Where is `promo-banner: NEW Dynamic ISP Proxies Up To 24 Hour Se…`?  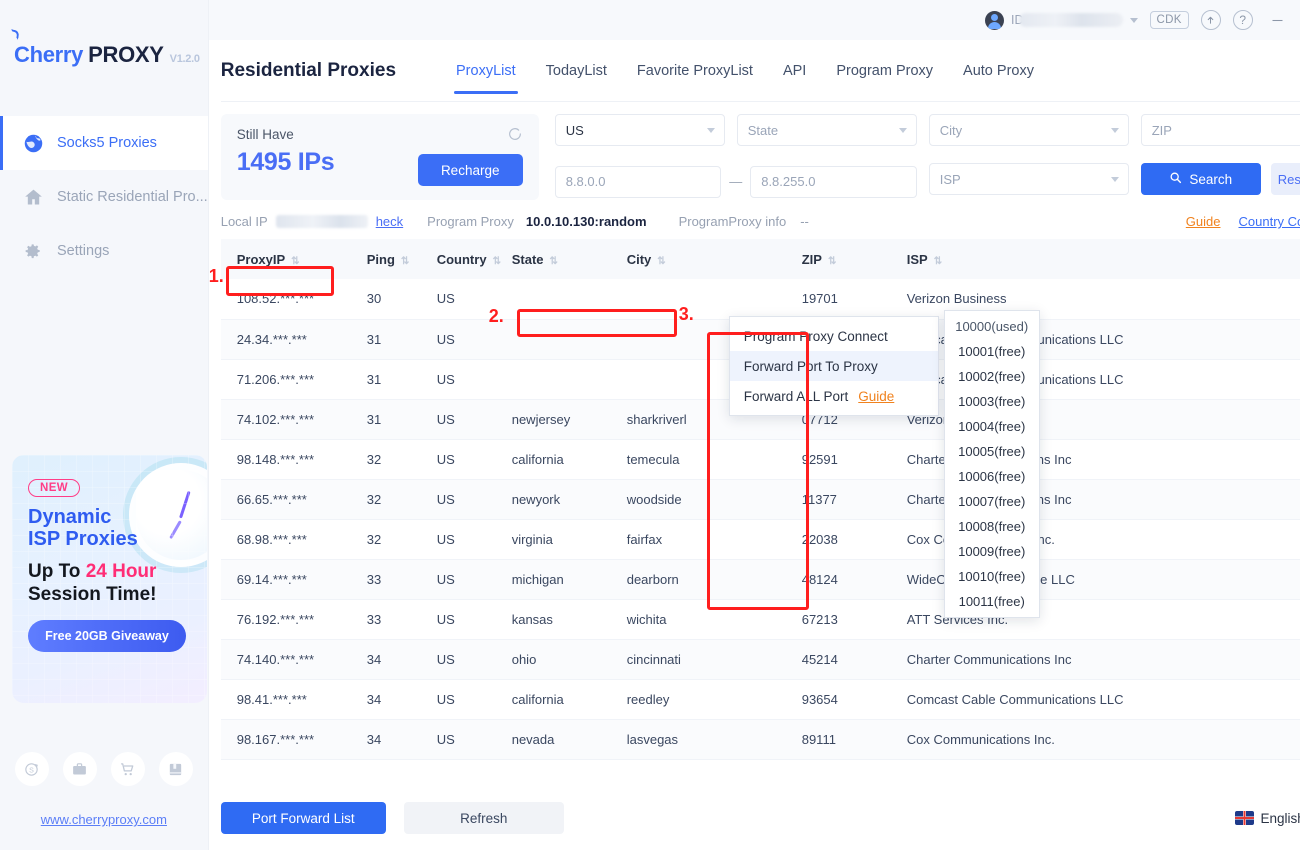 promo-banner: NEW Dynamic ISP Proxies Up To 24 Hour Se… is located at coordinates (109, 579).